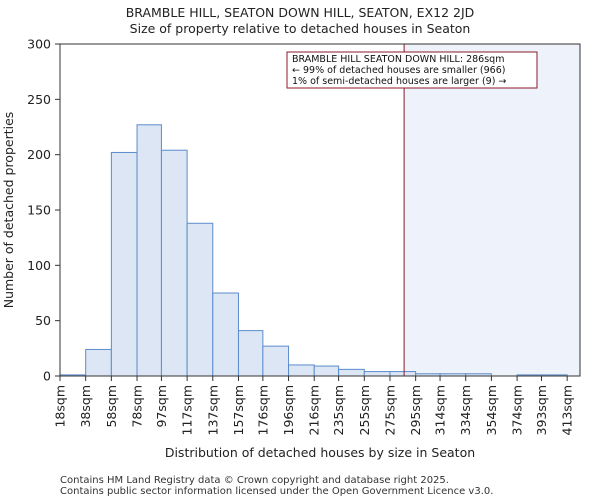  I want to click on x-tick-label: 314sqm, so click(440, 410).